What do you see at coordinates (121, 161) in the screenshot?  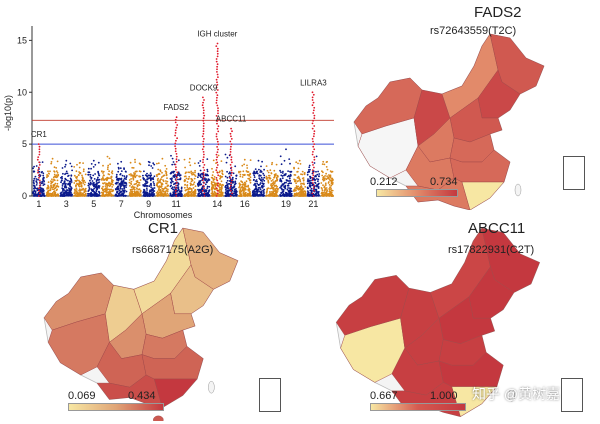 I see `peak-point` at bounding box center [121, 161].